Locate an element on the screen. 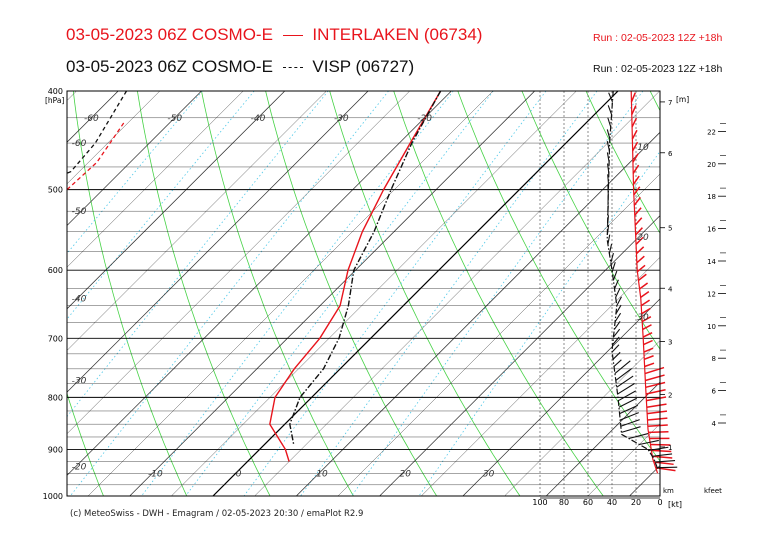 The height and width of the screenshot is (541, 766). height-axis-label: 3 is located at coordinates (670, 342).